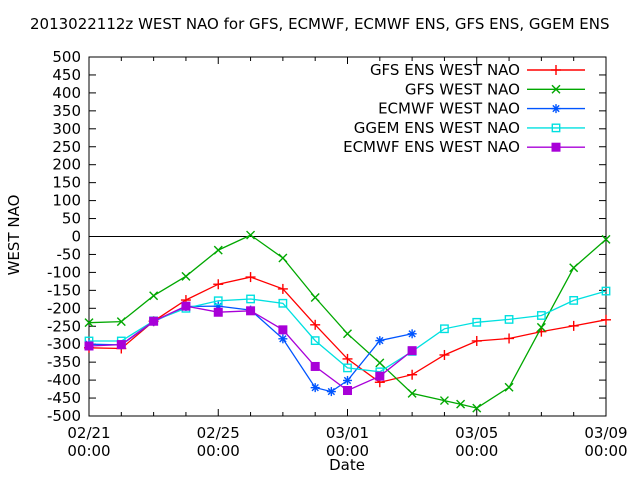 The height and width of the screenshot is (480, 640). What do you see at coordinates (250, 348) in the screenshot?
I see `series-ecmwf-ens-west-nao` at bounding box center [250, 348].